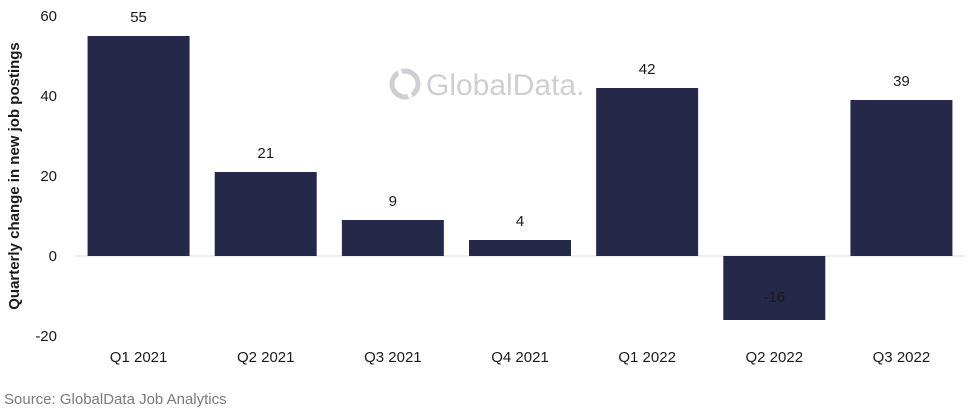  Describe the element at coordinates (139, 357) in the screenshot. I see `x-tick-label: Q1 2021` at that location.